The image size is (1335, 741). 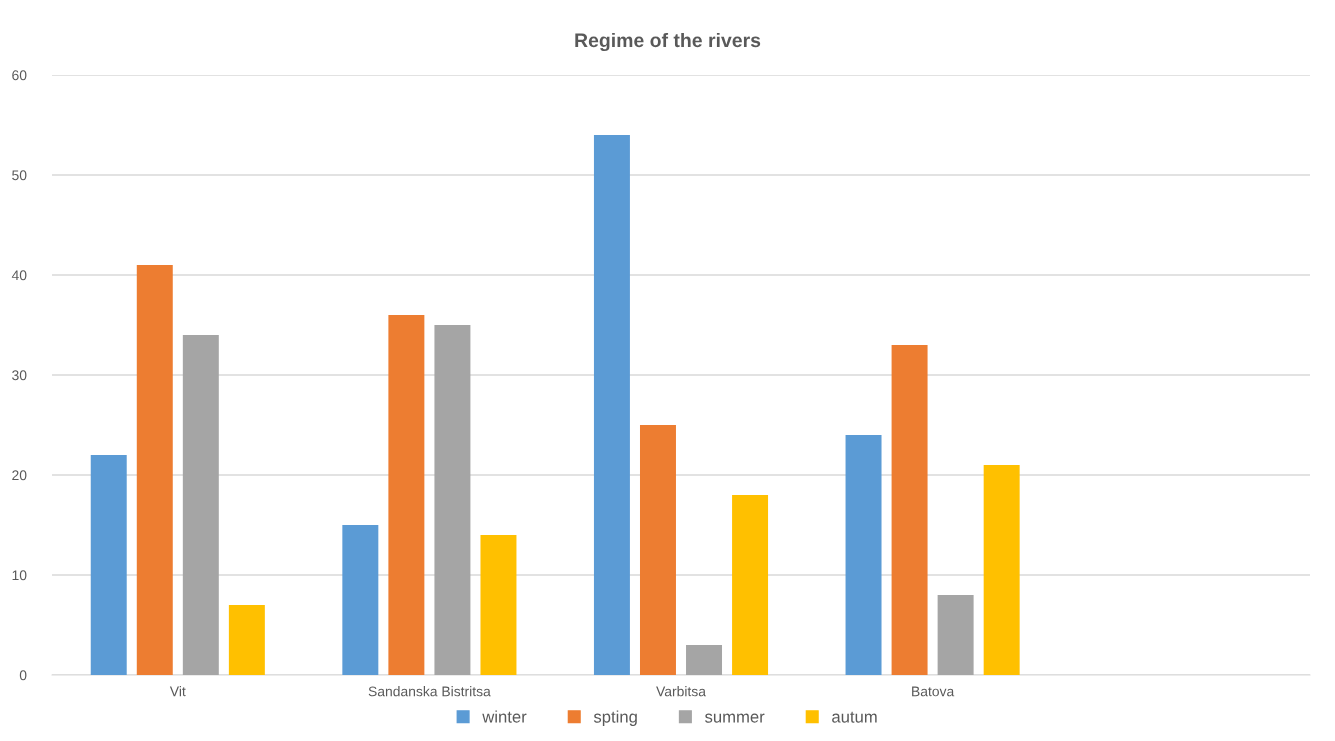 What do you see at coordinates (615, 718) in the screenshot?
I see `legend-label: spting` at bounding box center [615, 718].